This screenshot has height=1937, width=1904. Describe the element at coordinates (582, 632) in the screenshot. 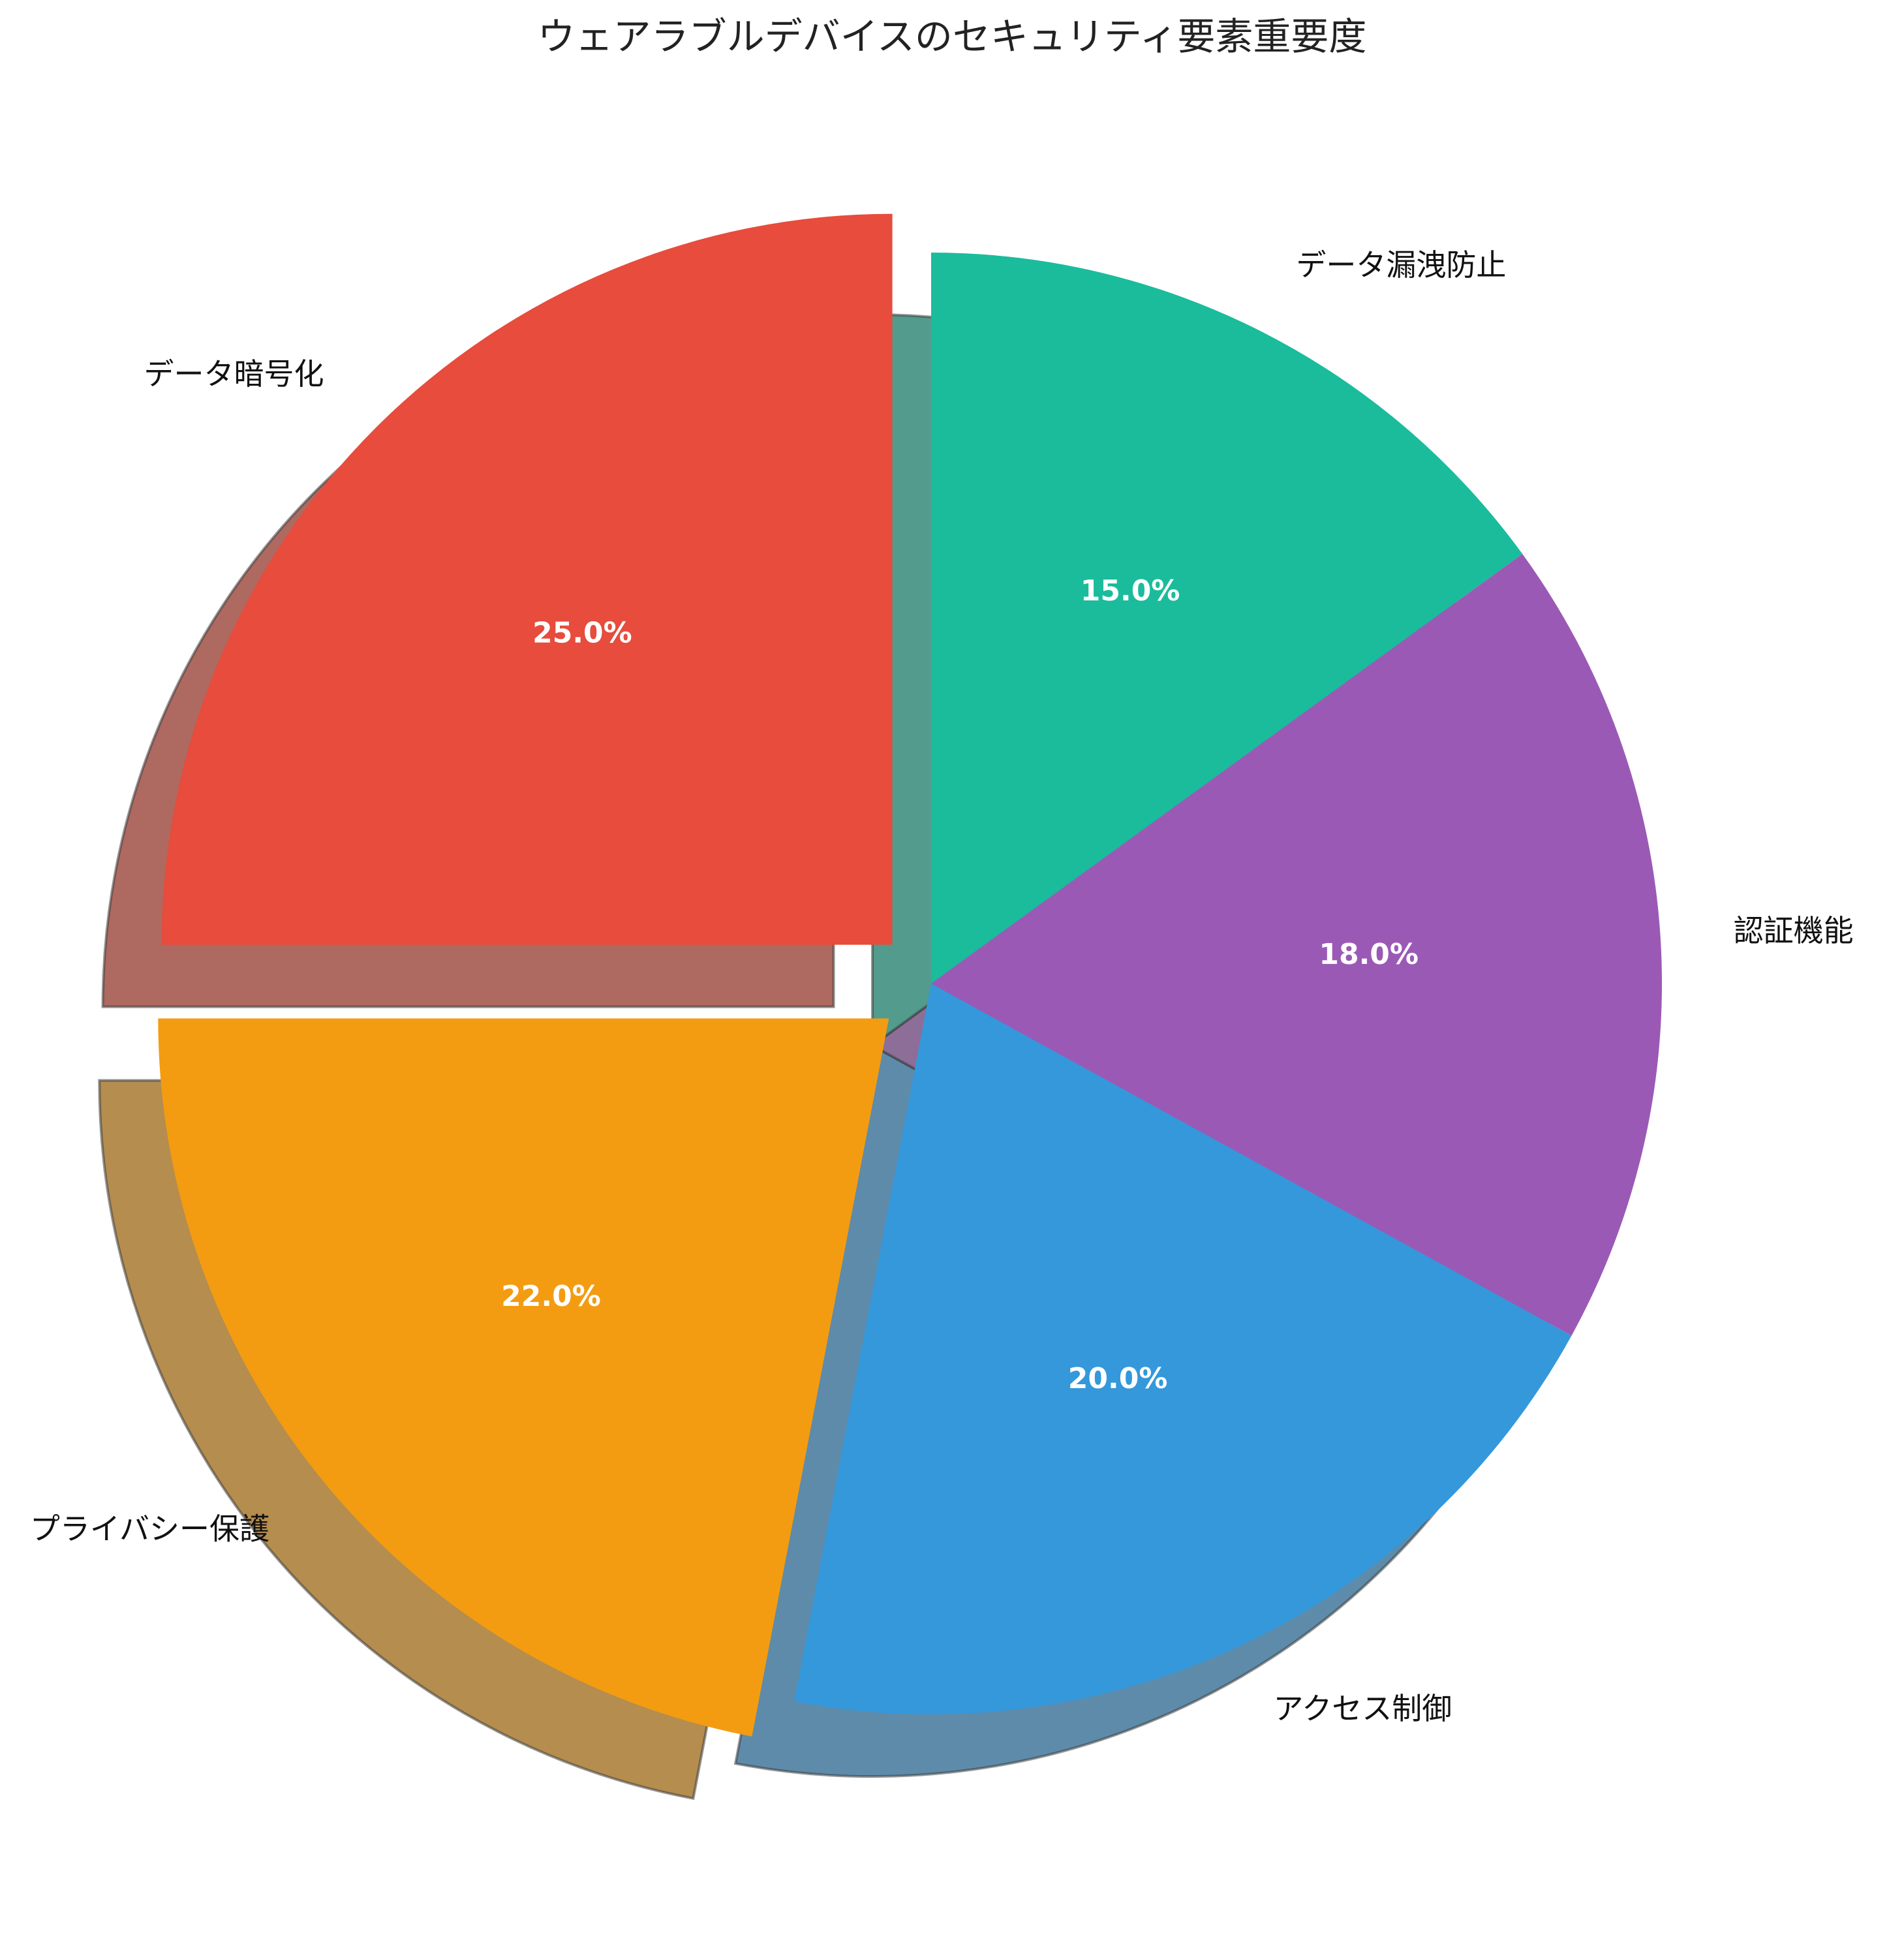

I see `slice-1-percent-label: 25.0%` at that location.